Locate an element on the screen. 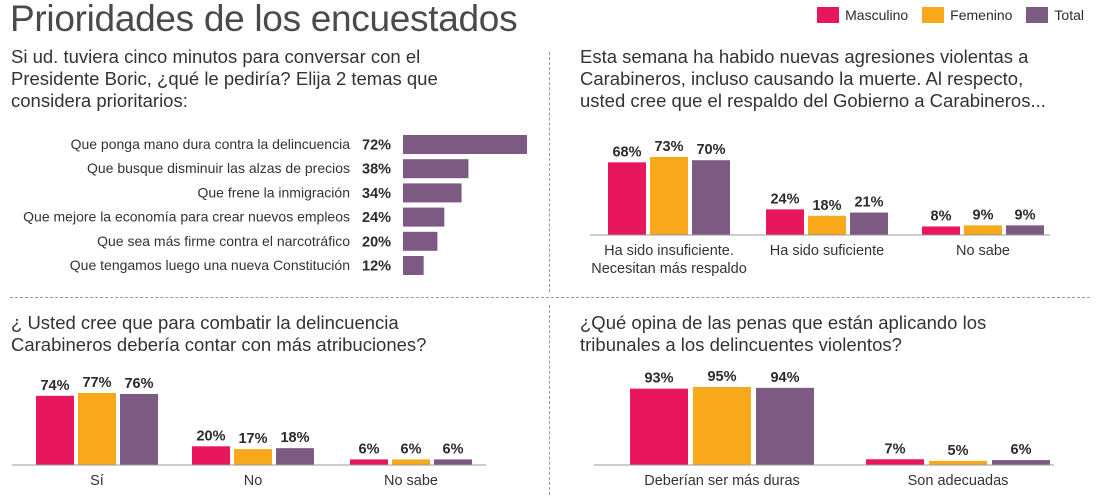 This screenshot has width=1098, height=500. page-title: Prioridades de los encuestados is located at coordinates (264, 19).